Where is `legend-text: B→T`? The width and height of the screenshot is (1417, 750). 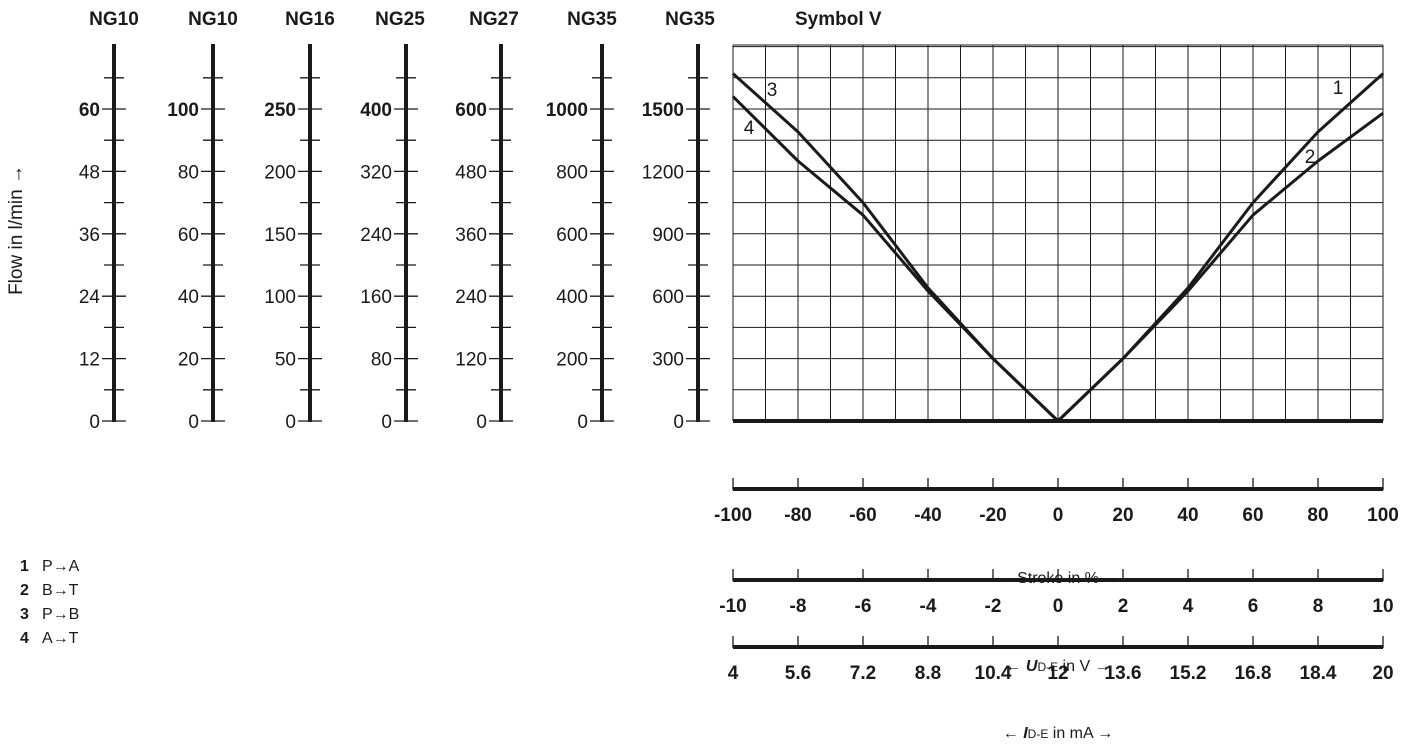
legend-text: B→T is located at coordinates (60, 590).